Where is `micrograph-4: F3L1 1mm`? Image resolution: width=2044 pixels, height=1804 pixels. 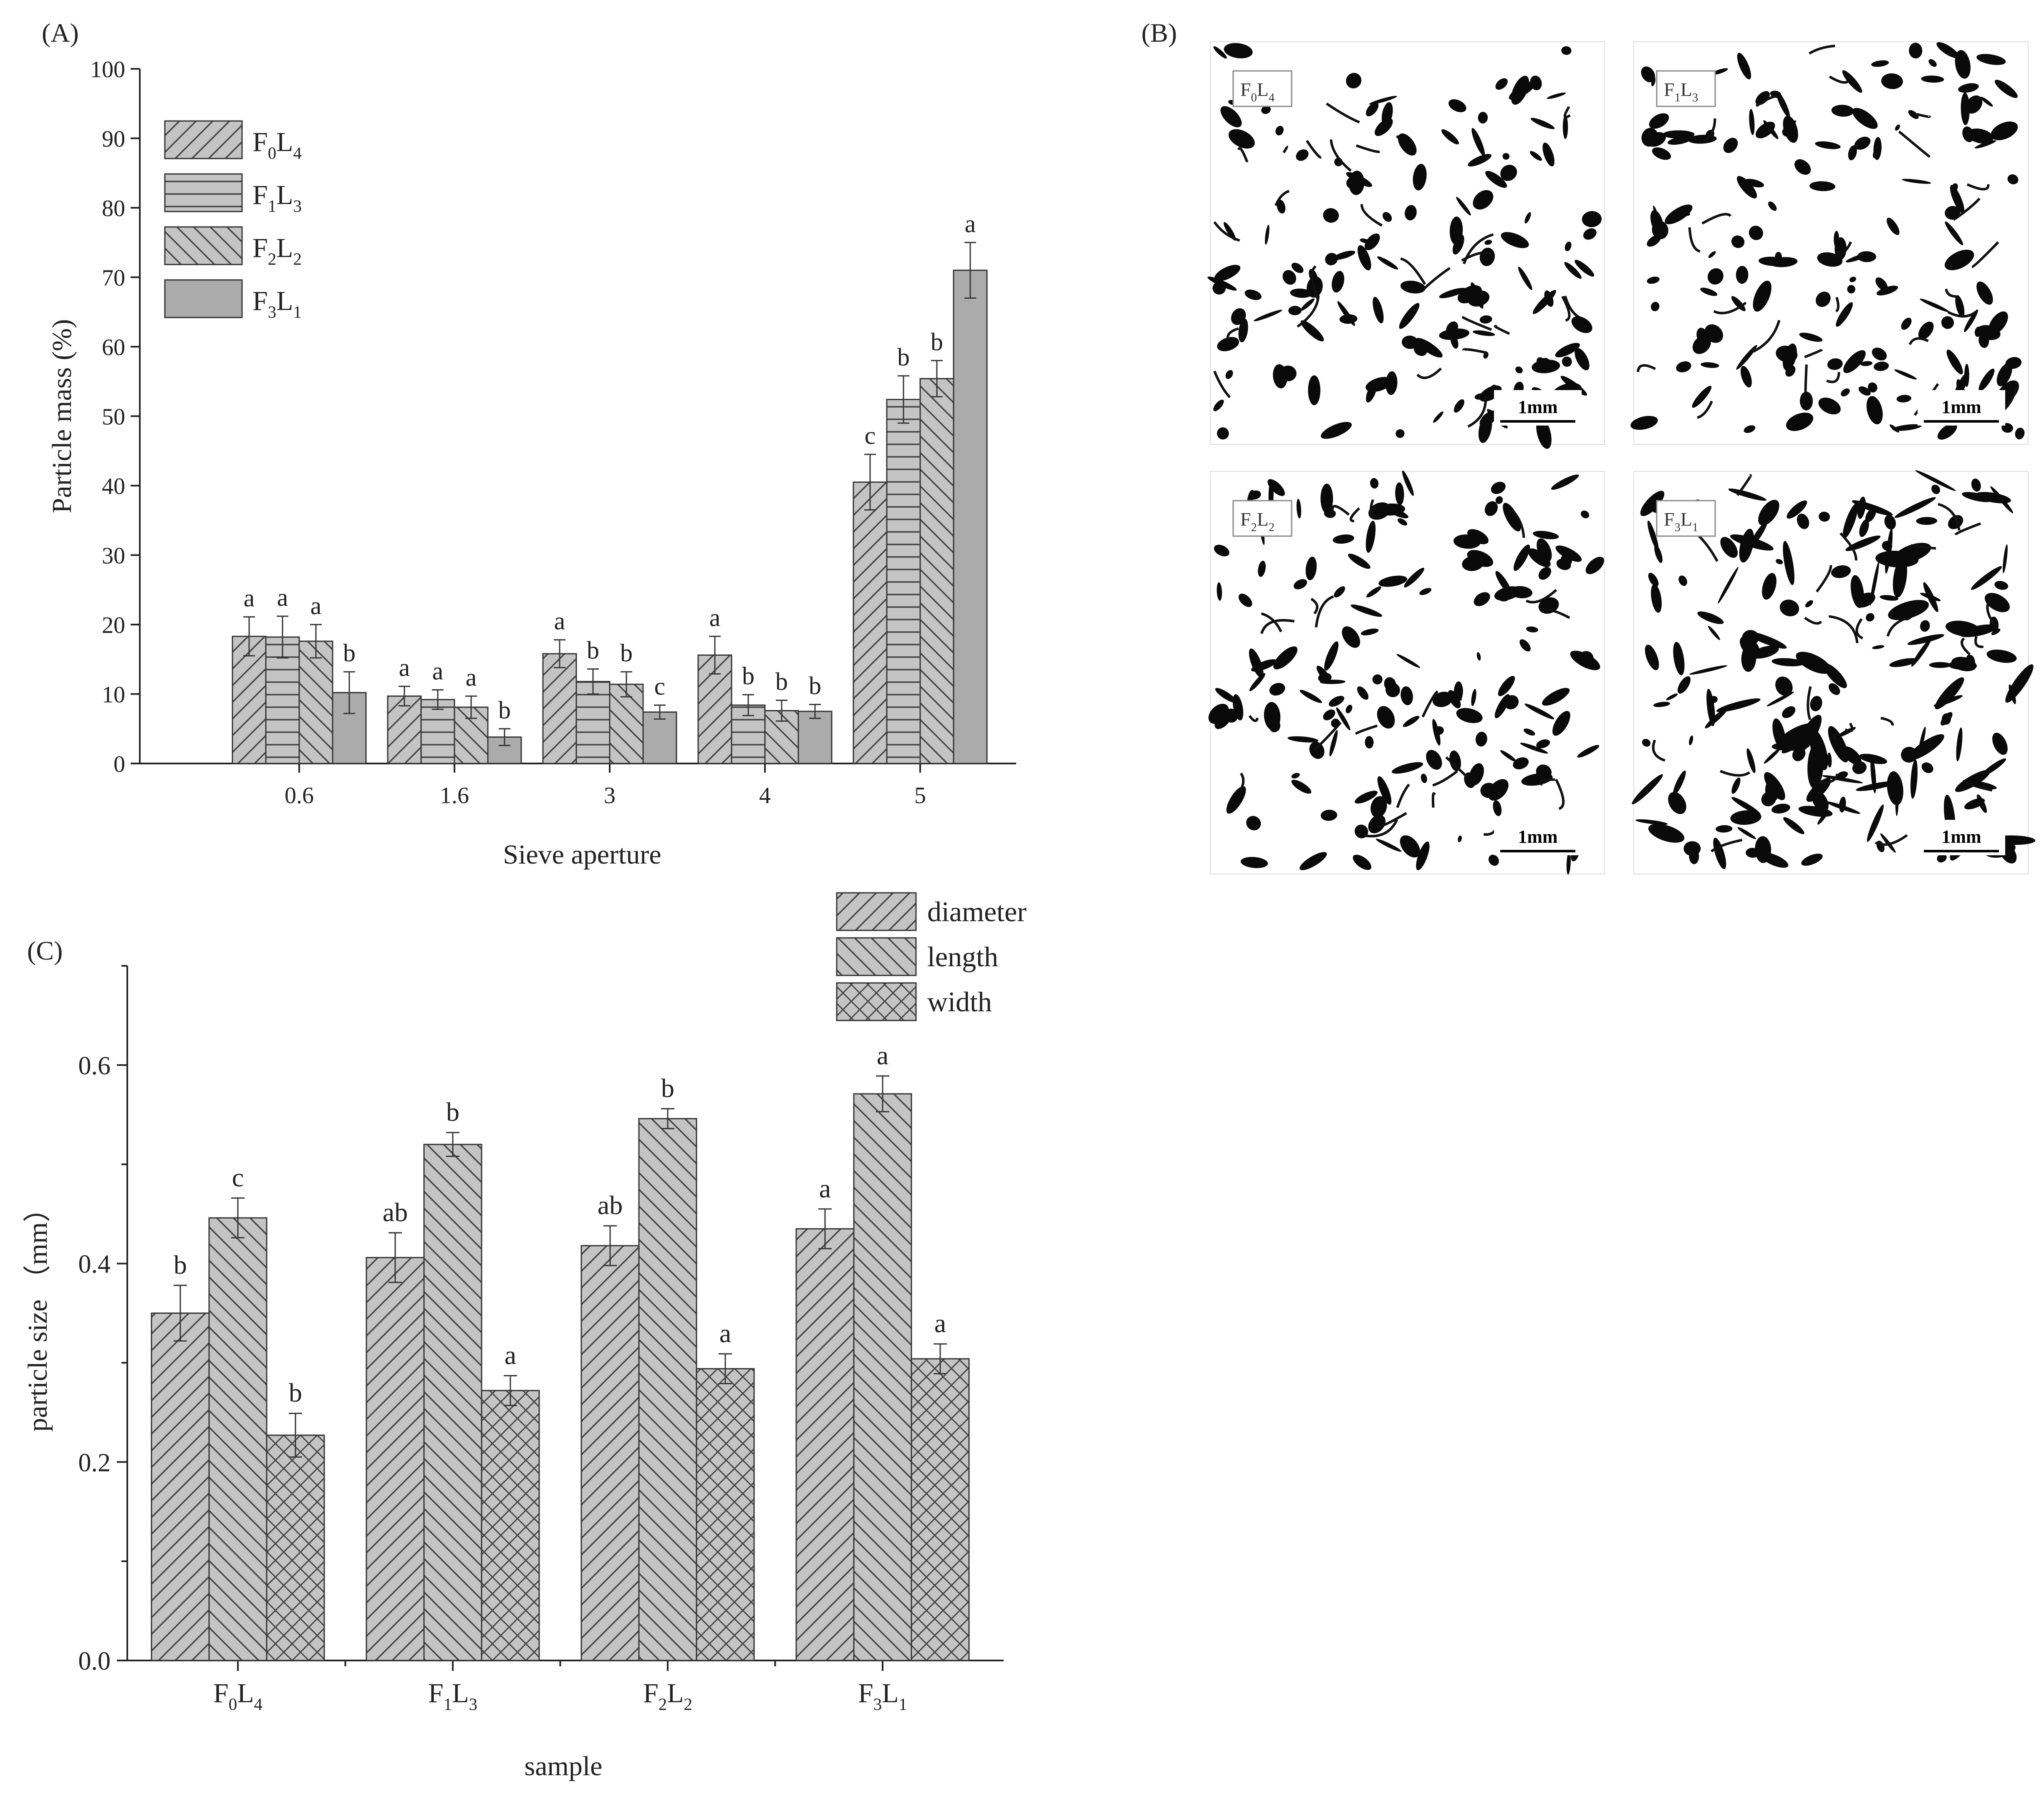
micrograph-4: F3L1 1mm is located at coordinates (1834, 672).